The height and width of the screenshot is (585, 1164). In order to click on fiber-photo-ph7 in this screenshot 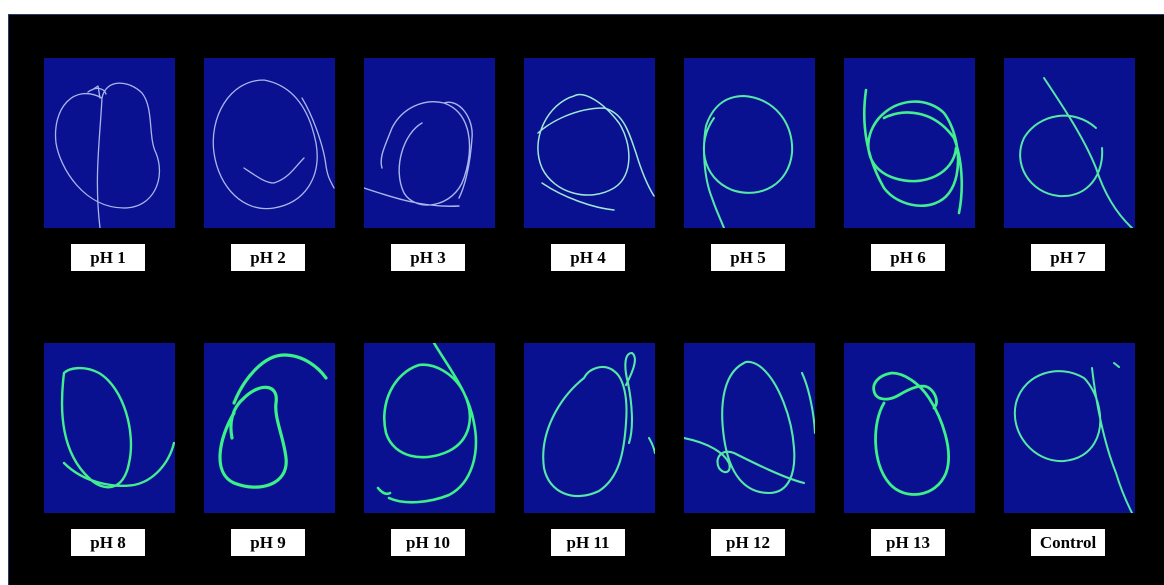, I will do `click(1069, 143)`.